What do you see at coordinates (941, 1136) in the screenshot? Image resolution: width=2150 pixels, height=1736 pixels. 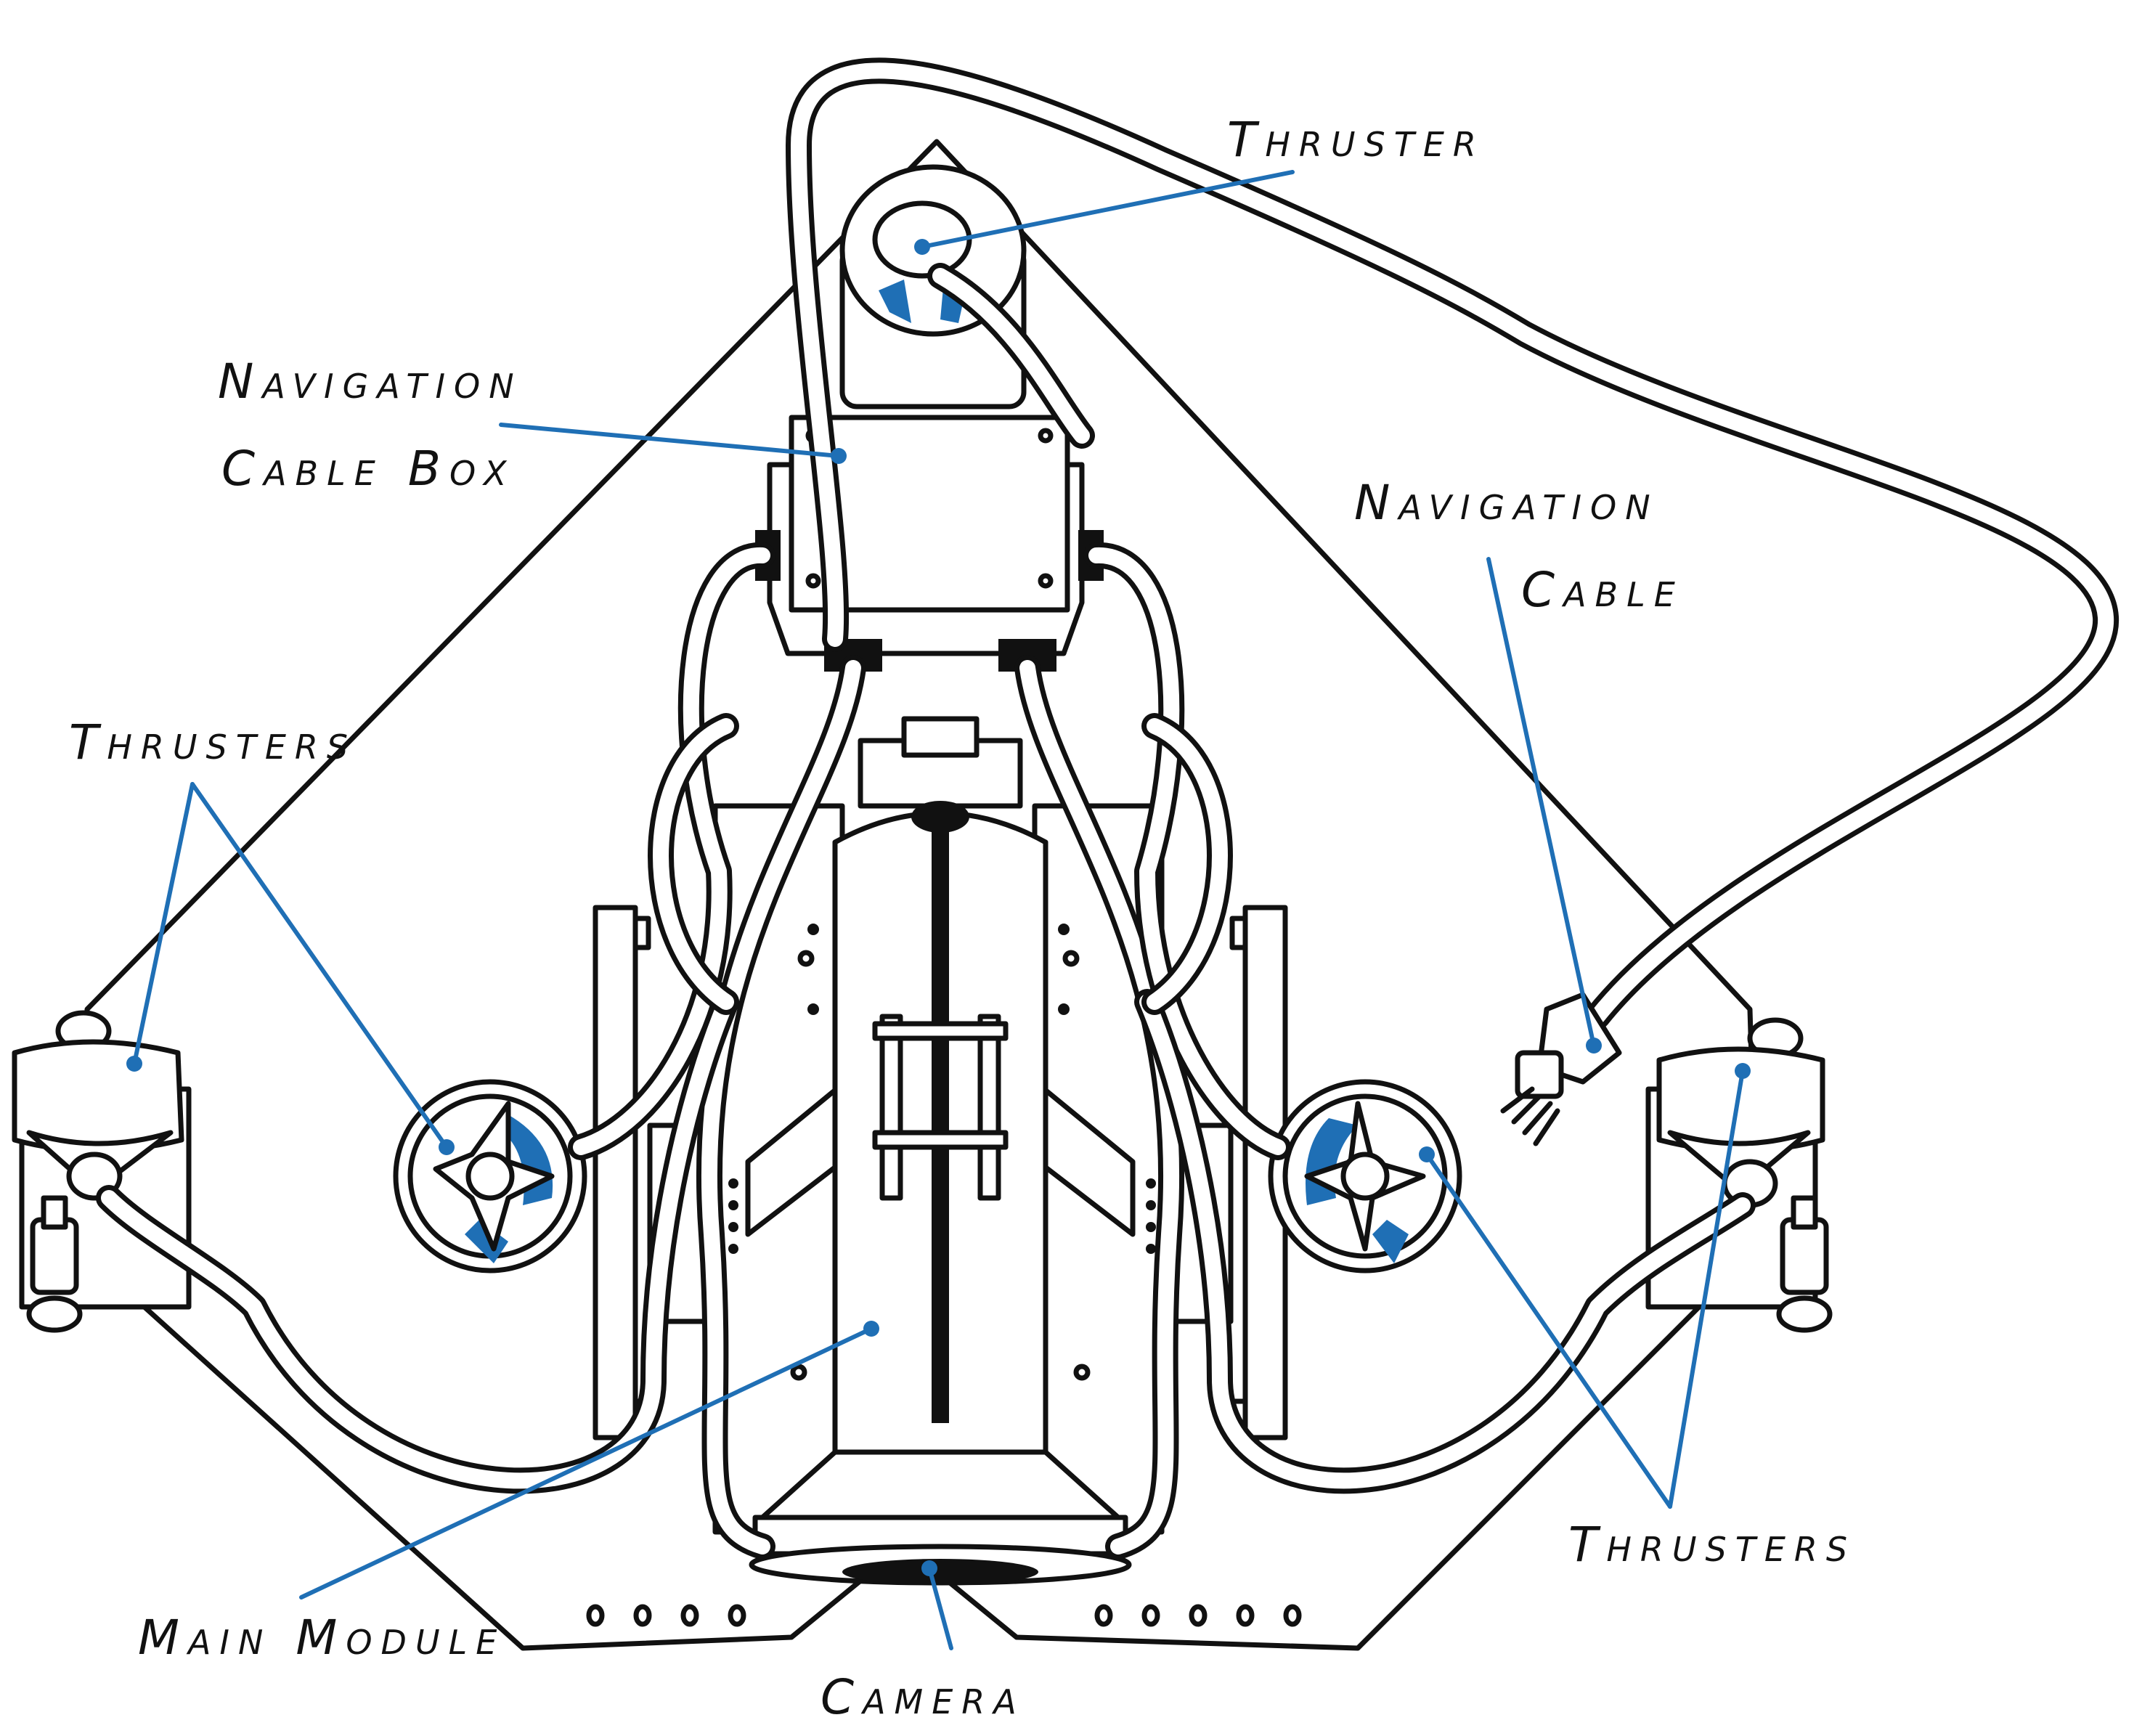 I see `main-module` at bounding box center [941, 1136].